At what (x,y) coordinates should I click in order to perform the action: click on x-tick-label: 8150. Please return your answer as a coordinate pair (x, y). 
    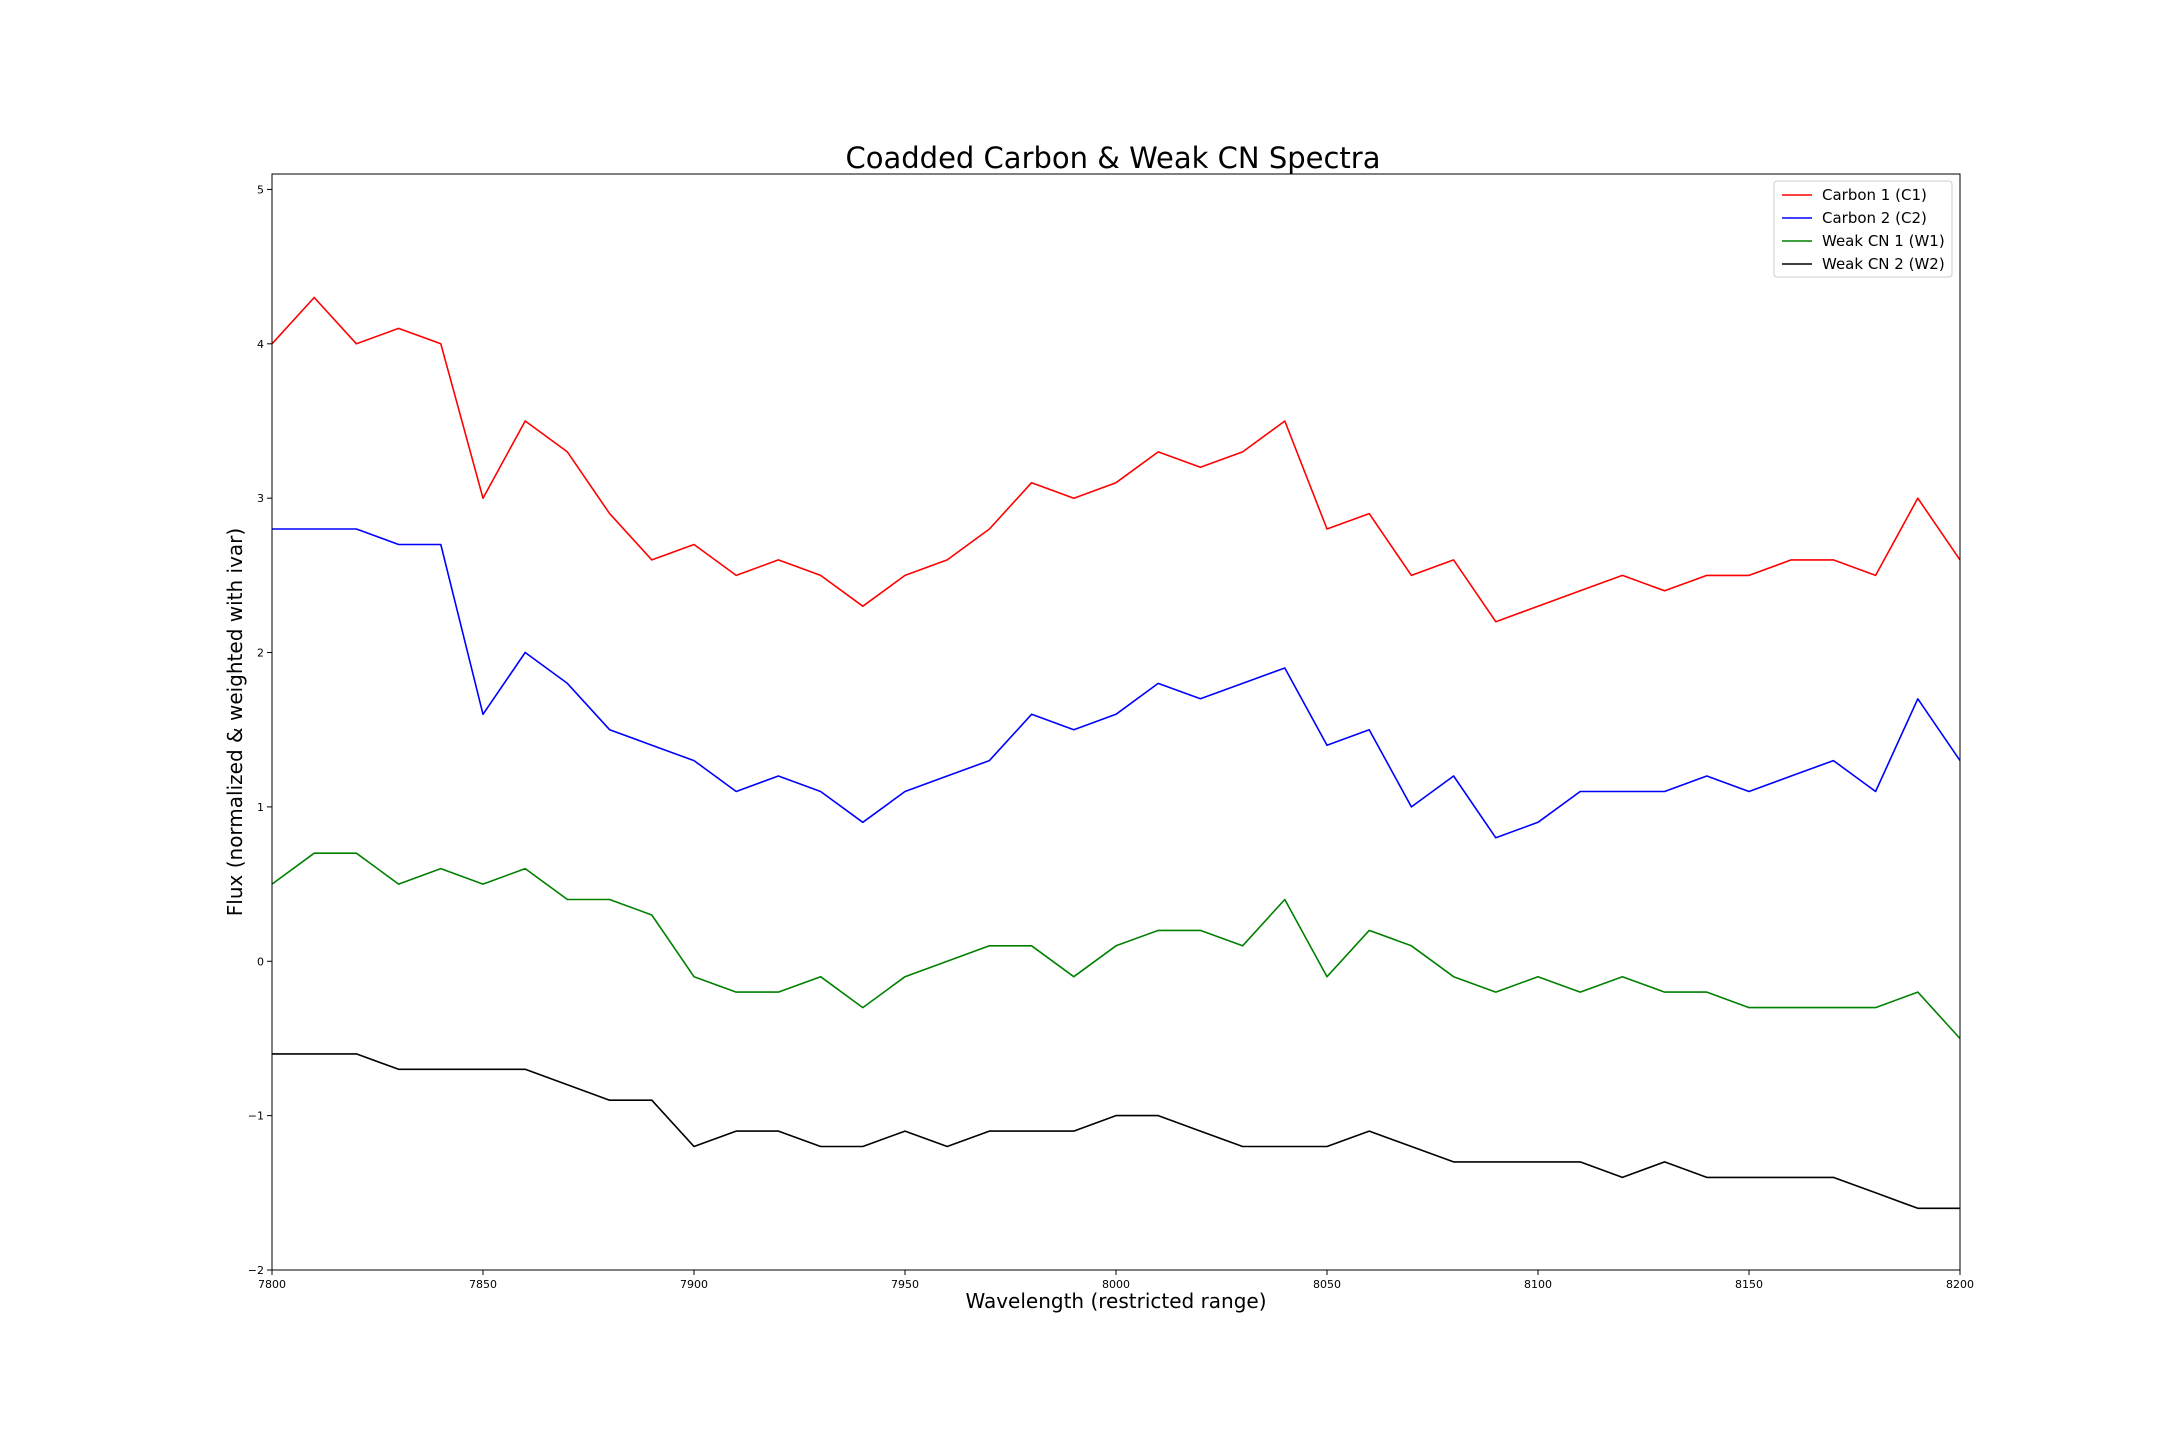
    Looking at the image, I should click on (1749, 1284).